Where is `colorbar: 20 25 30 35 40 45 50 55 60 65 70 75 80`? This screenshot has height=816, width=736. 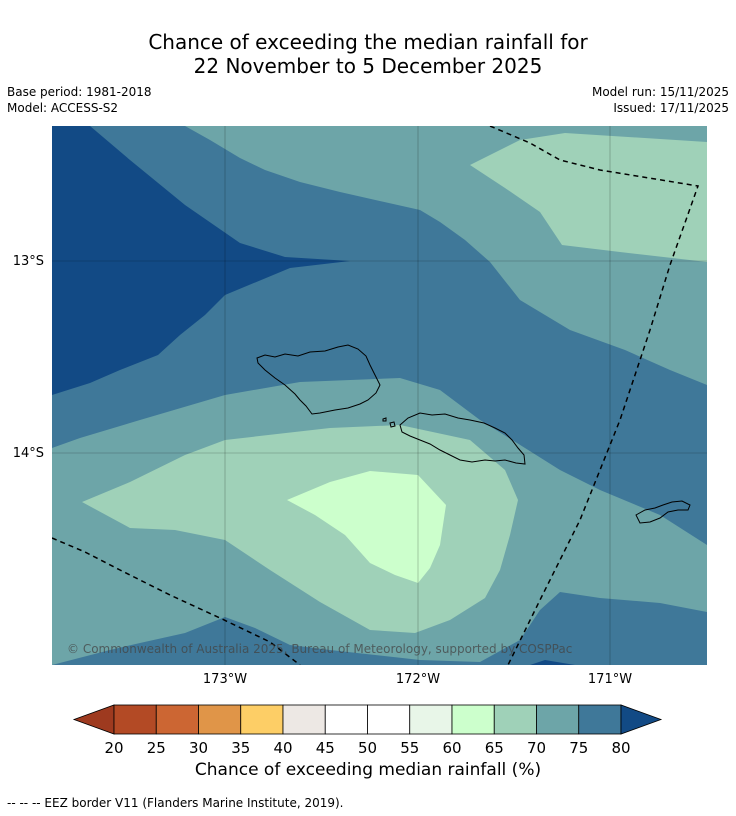 colorbar: 20 25 30 35 40 45 50 55 60 65 70 75 80 is located at coordinates (367, 730).